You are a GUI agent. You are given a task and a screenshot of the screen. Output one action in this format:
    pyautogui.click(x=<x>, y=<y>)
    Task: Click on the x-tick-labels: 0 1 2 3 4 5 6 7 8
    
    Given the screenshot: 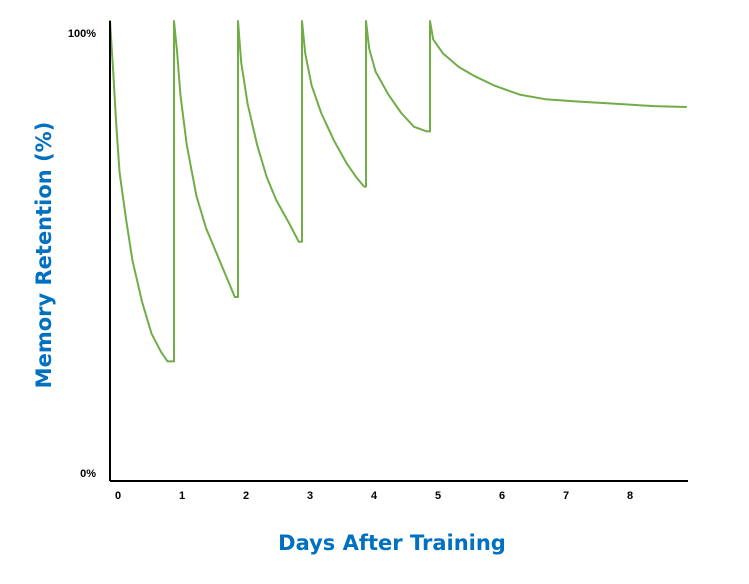 What is the action you would take?
    pyautogui.click(x=374, y=496)
    